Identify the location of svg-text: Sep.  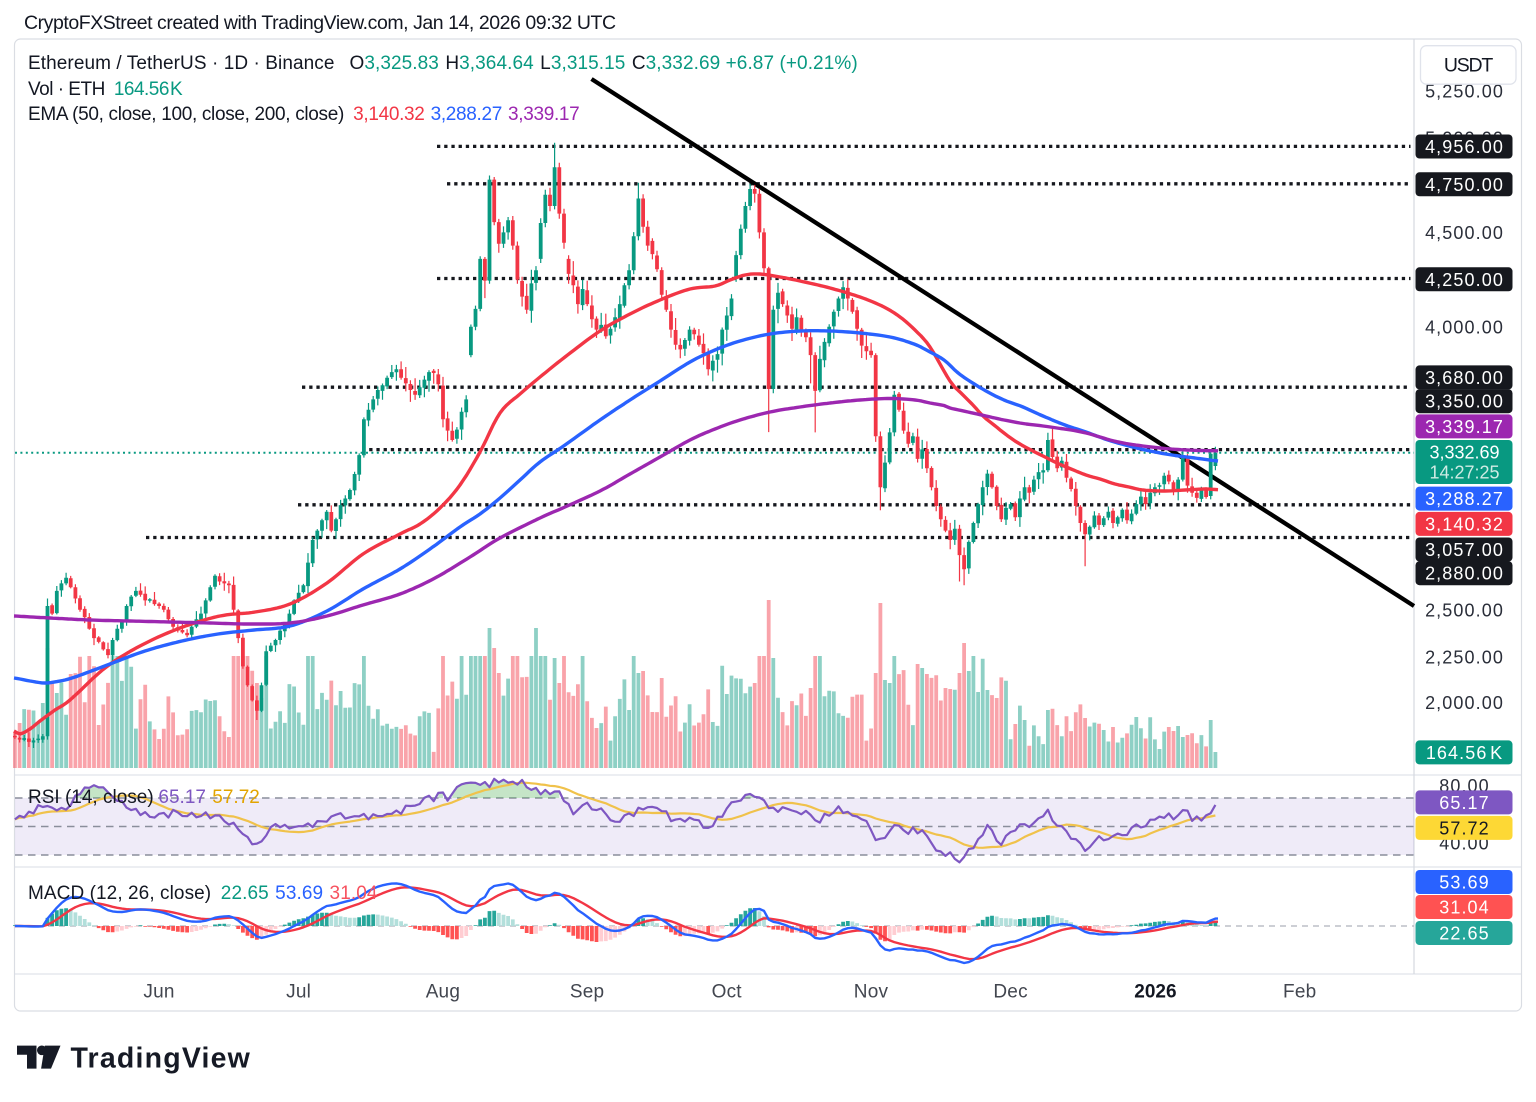
(587, 992).